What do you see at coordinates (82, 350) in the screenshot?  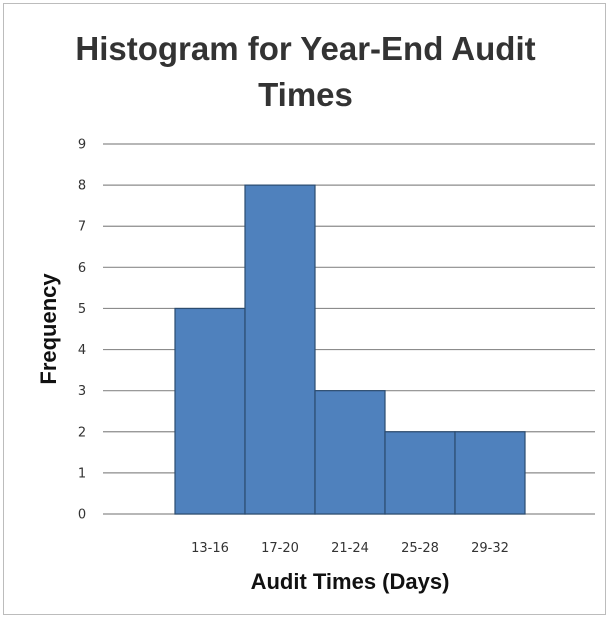 I see `y-tick-label: 4` at bounding box center [82, 350].